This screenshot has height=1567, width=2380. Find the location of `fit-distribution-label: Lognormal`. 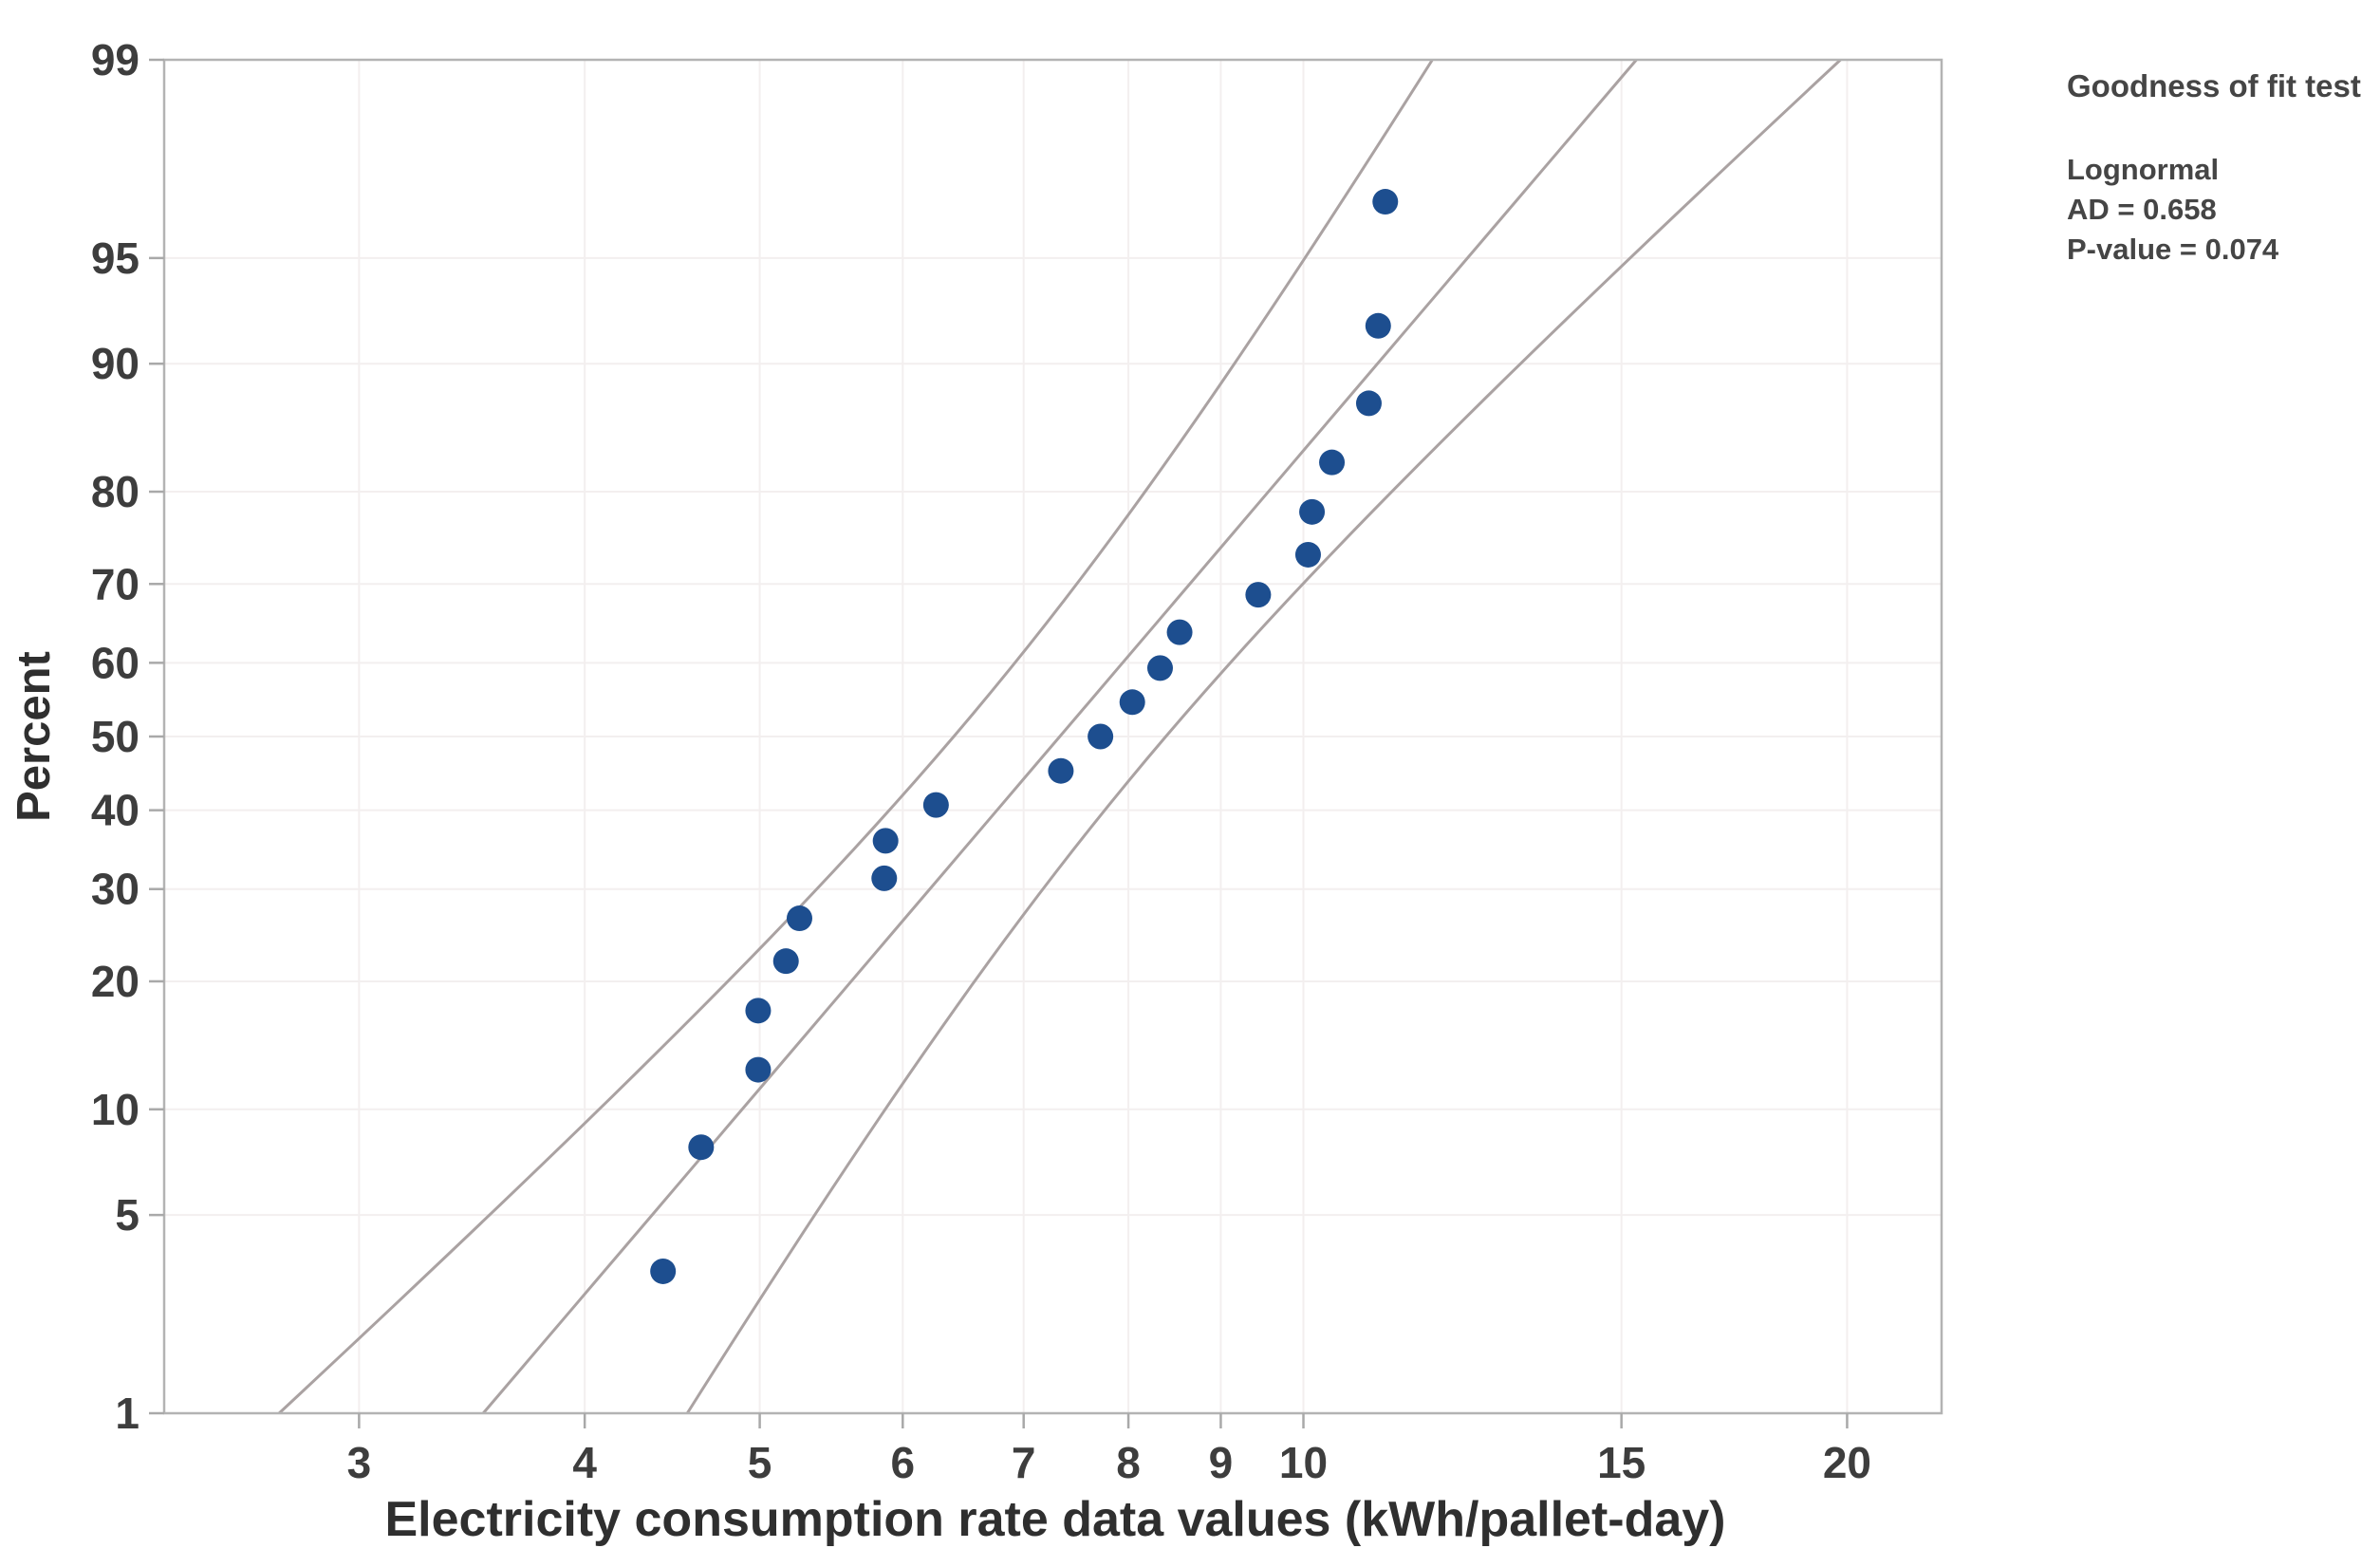

fit-distribution-label: Lognormal is located at coordinates (2143, 169).